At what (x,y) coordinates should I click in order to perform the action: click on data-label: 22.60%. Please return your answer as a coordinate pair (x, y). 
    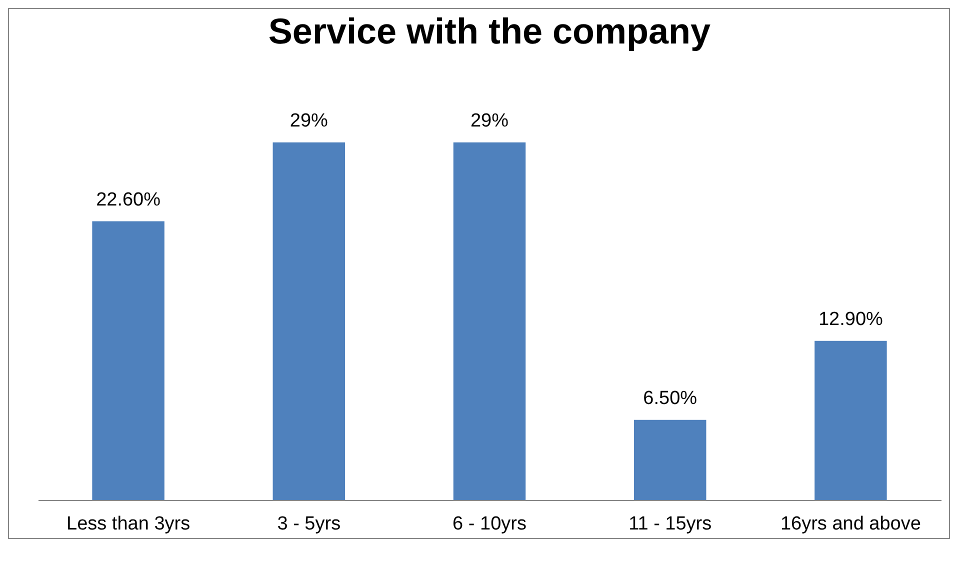
    Looking at the image, I should click on (128, 199).